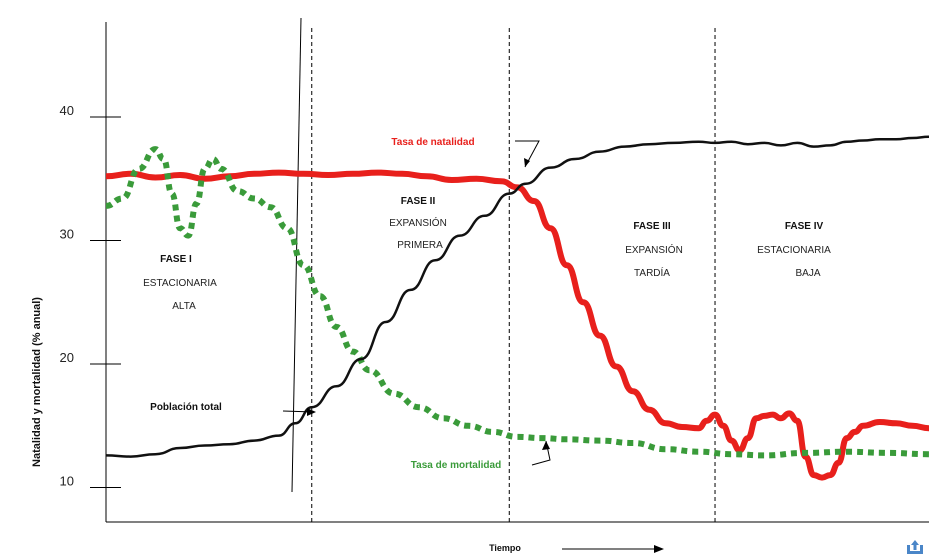 This screenshot has width=929, height=558. I want to click on y-axis-label: Natalidad y mortalidad (% anual), so click(37, 382).